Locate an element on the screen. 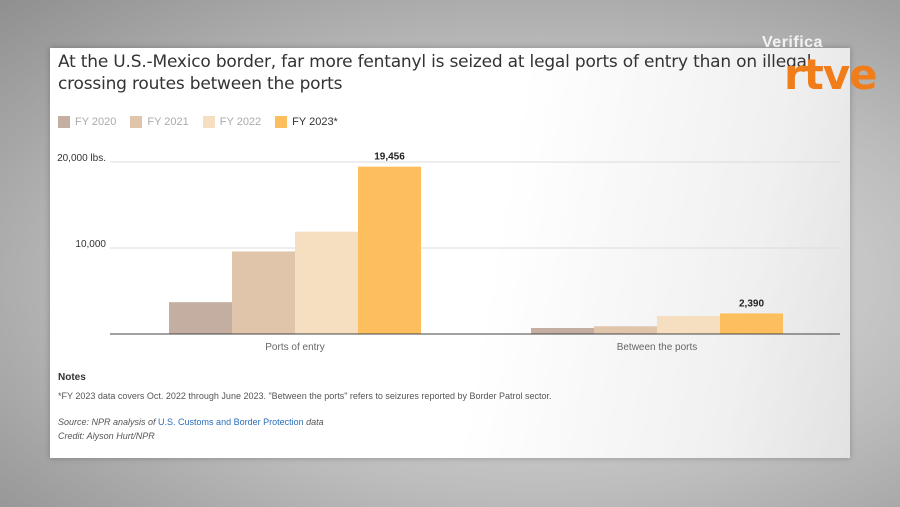  legend-item-fy2020: FY 2020 is located at coordinates (87, 122).